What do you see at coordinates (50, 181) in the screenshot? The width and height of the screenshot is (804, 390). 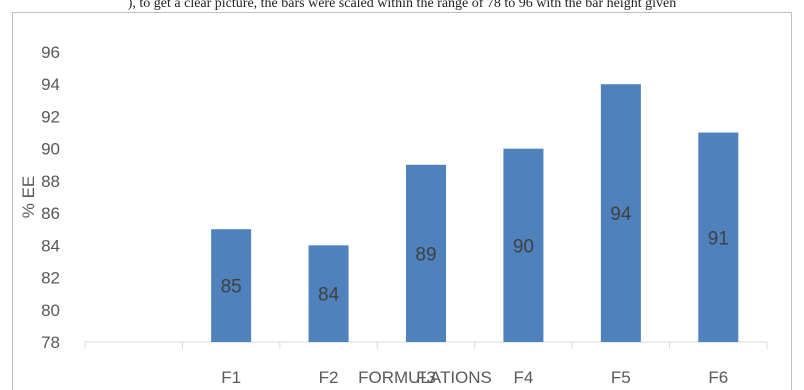 I see `y-tick-label: 88` at bounding box center [50, 181].